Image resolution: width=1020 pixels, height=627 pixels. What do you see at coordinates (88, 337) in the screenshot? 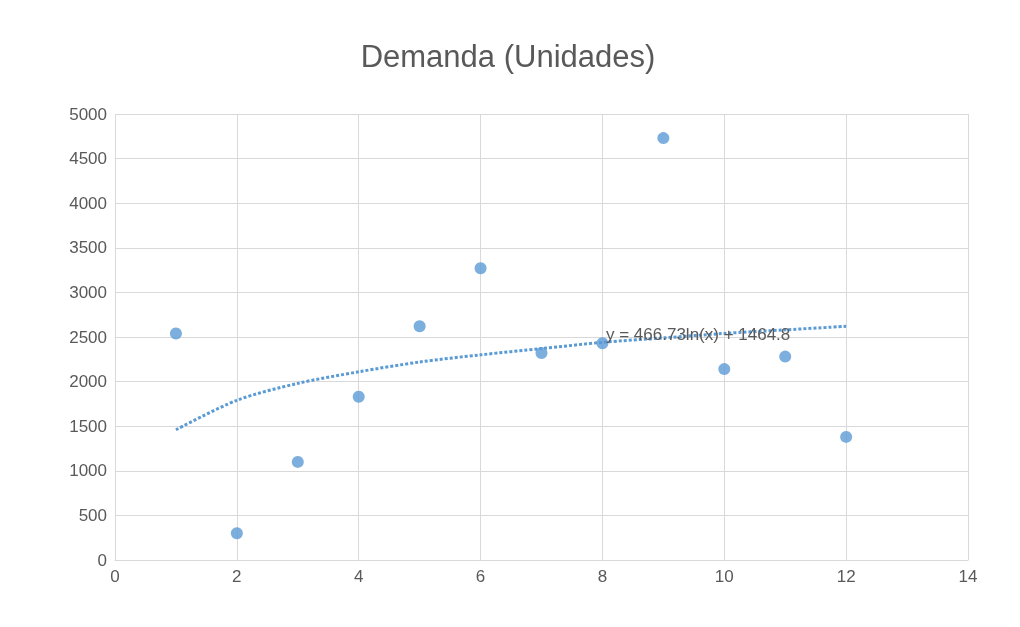
I see `y-tick-label: 2500` at bounding box center [88, 337].